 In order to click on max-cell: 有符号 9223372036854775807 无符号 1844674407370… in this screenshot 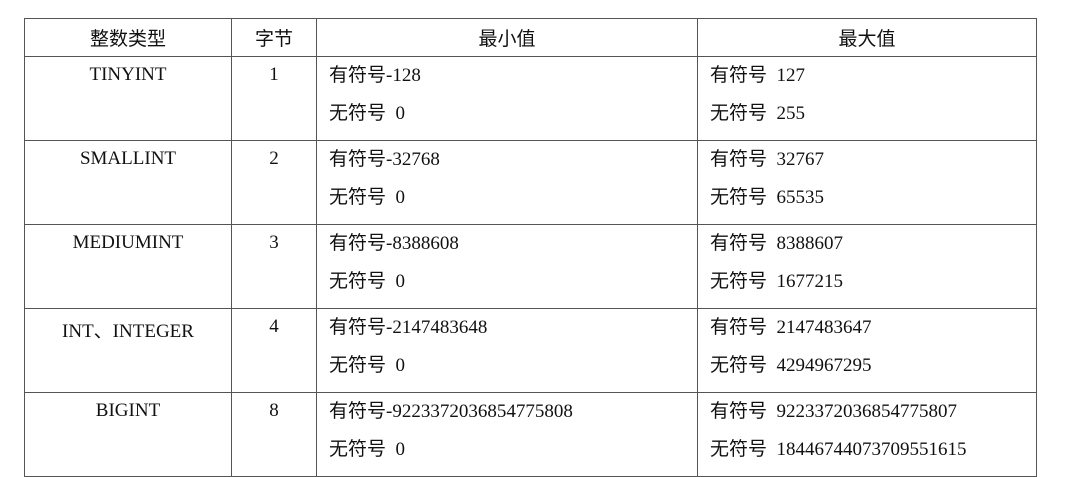, I will do `click(867, 434)`.